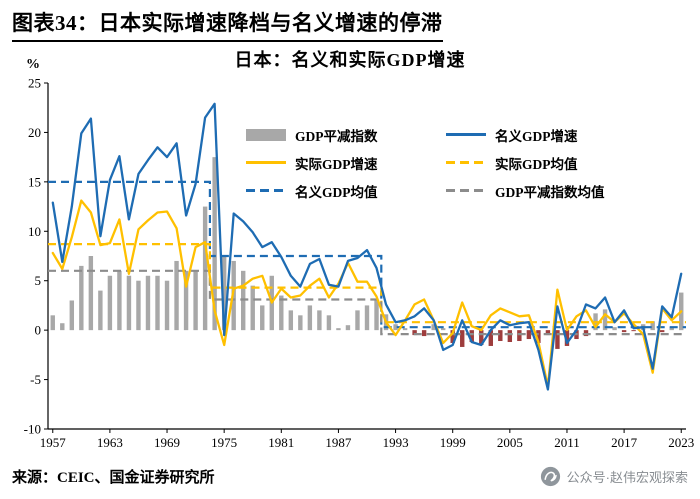 This screenshot has height=499, width=700. I want to click on legend-item: 实际GDP均值, so click(555, 162).